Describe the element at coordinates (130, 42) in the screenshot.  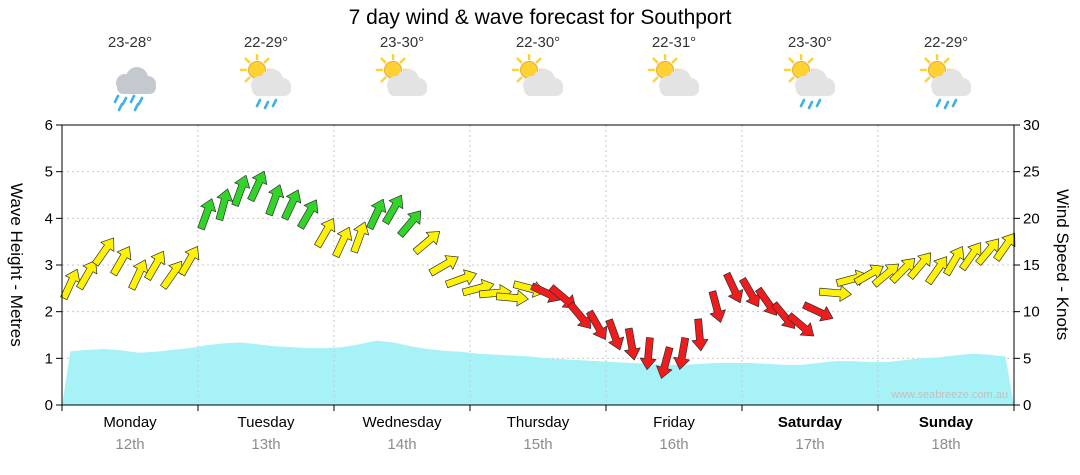
I see `temperature-range-label: 23-28°` at that location.